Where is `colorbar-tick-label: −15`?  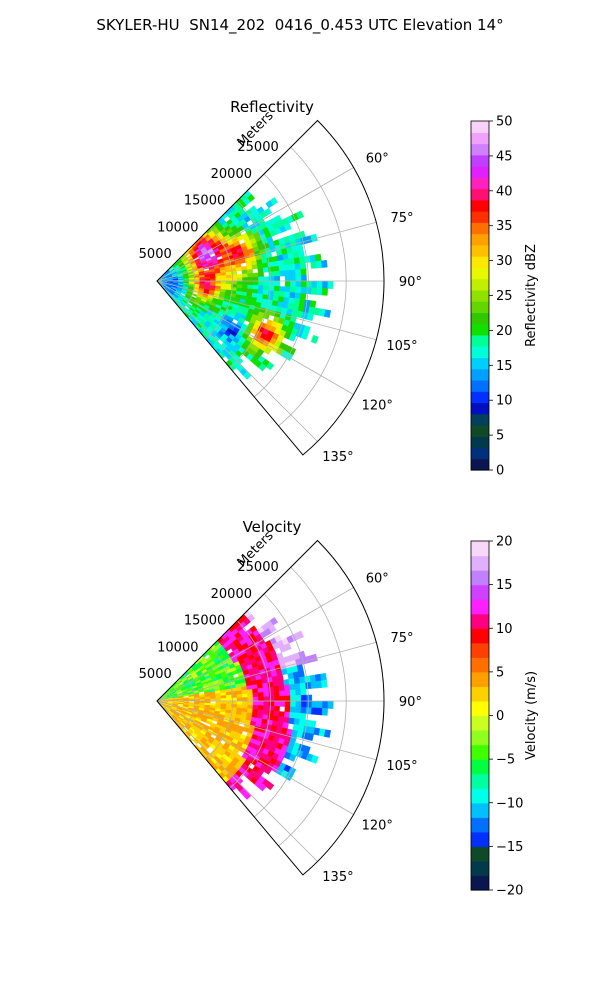
colorbar-tick-label: −15 is located at coordinates (509, 847).